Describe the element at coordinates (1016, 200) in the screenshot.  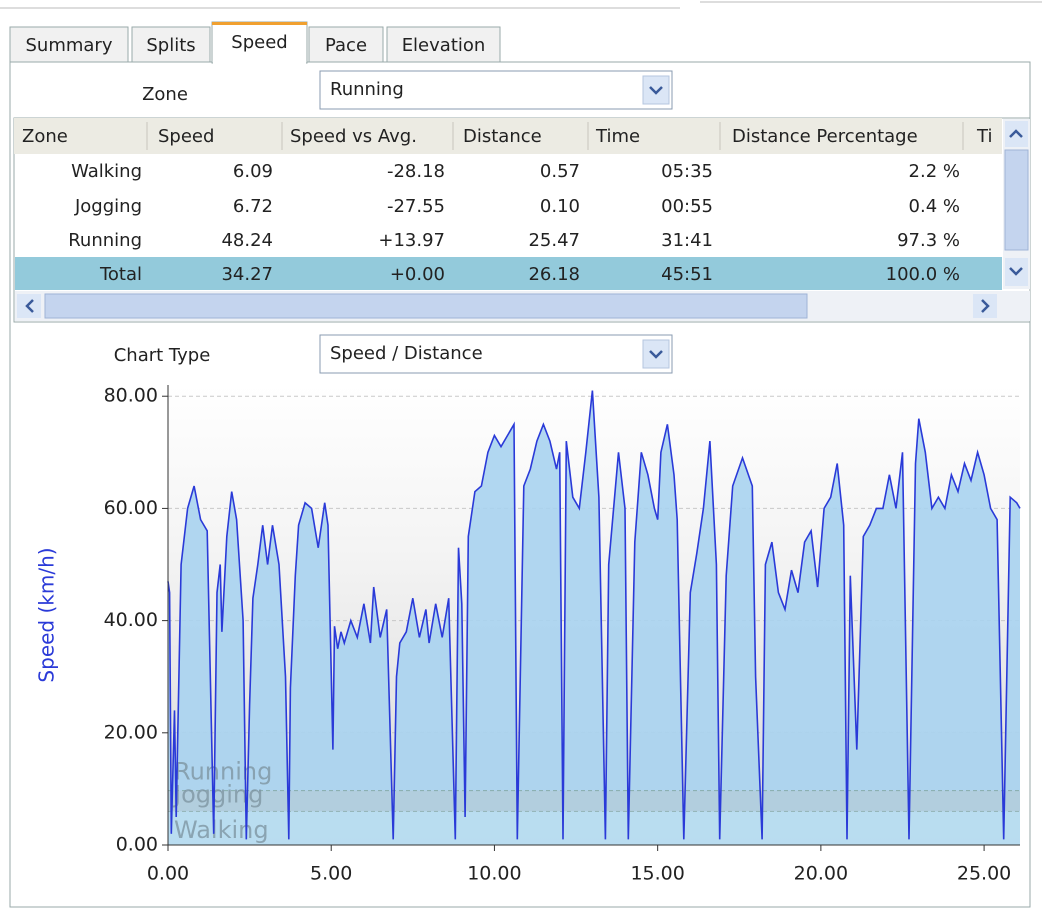
I see `v-scroll-thumb` at that location.